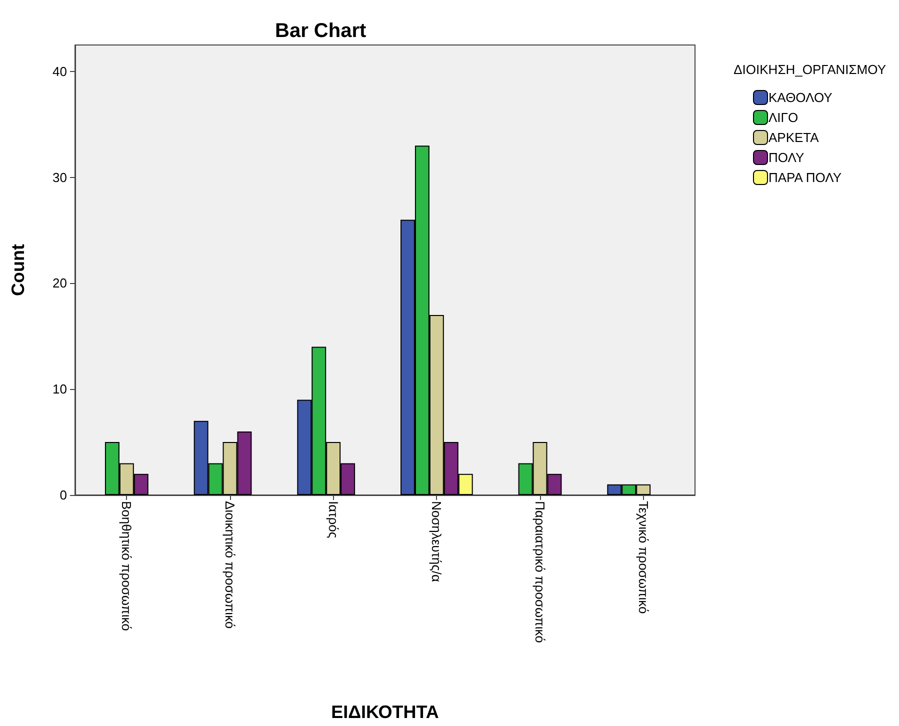  What do you see at coordinates (385, 712) in the screenshot?
I see `x-axis-title: ΕΙΔΙΚΟΤΗΤΑ` at bounding box center [385, 712].